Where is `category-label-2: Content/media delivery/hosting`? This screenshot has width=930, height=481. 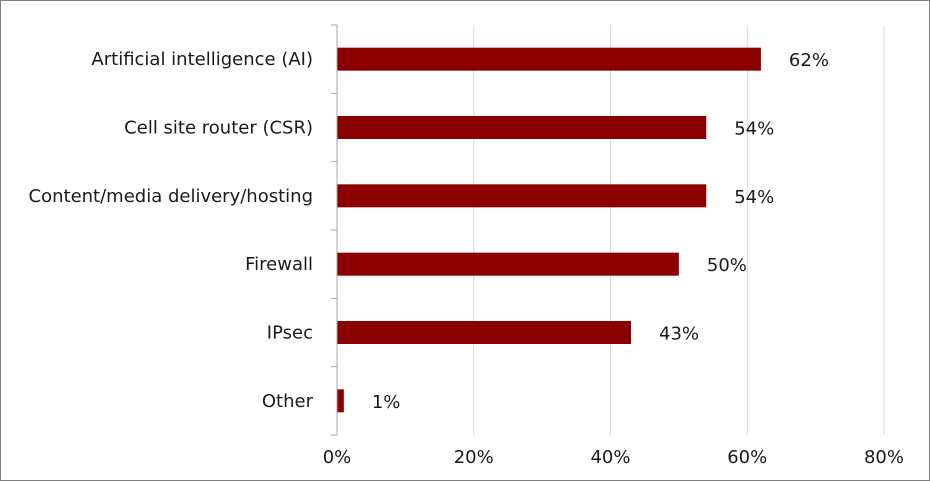 category-label-2: Content/media delivery/hosting is located at coordinates (171, 196).